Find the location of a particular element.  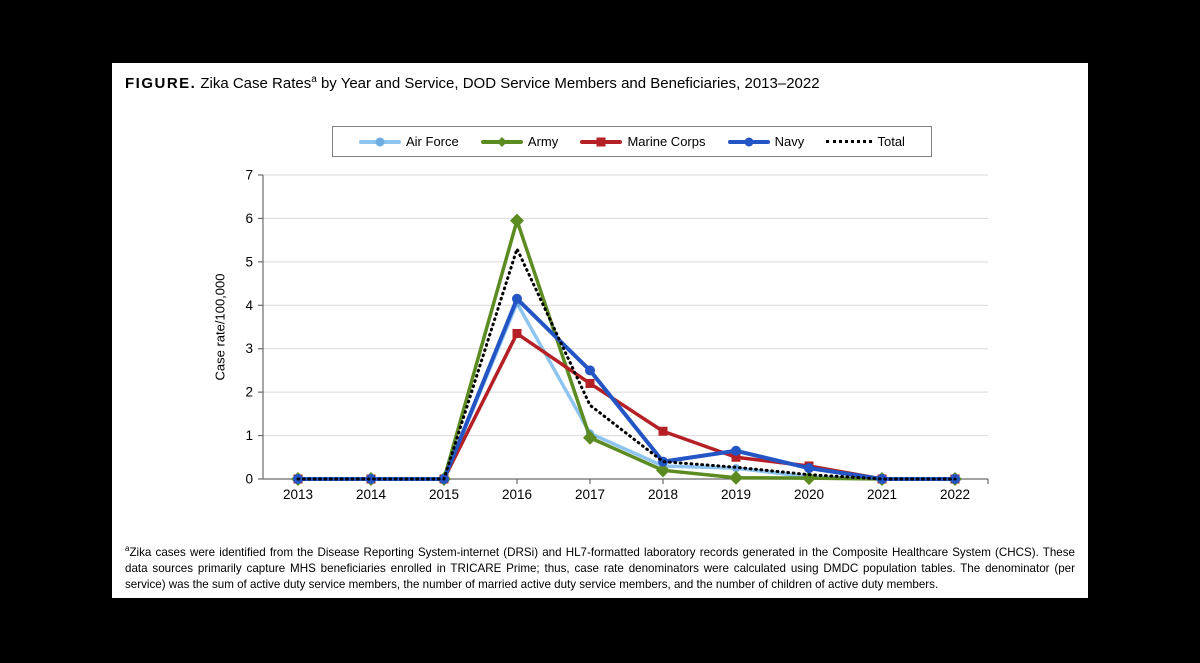

footnote-superscript: a is located at coordinates (127, 548).